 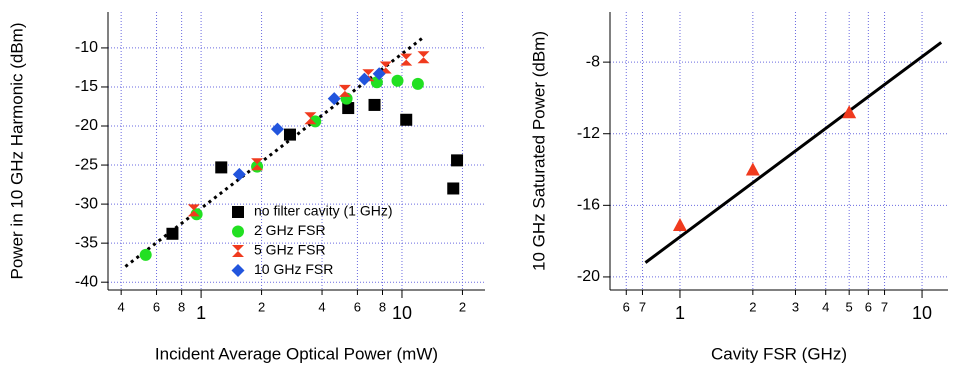 What do you see at coordinates (86, 281) in the screenshot?
I see `y-tick-label: -40` at bounding box center [86, 281].